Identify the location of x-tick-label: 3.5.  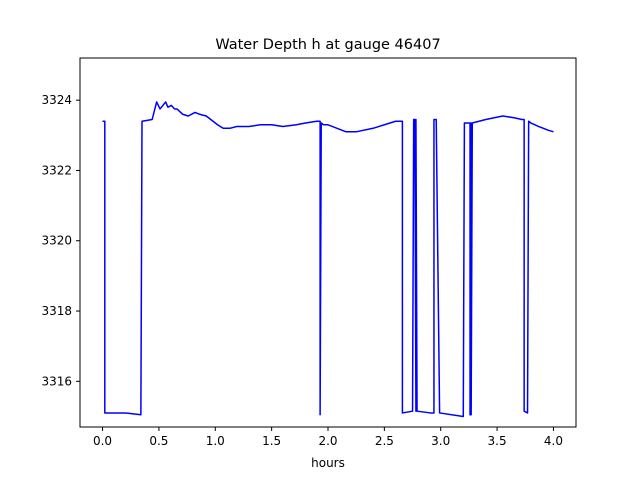
(497, 441).